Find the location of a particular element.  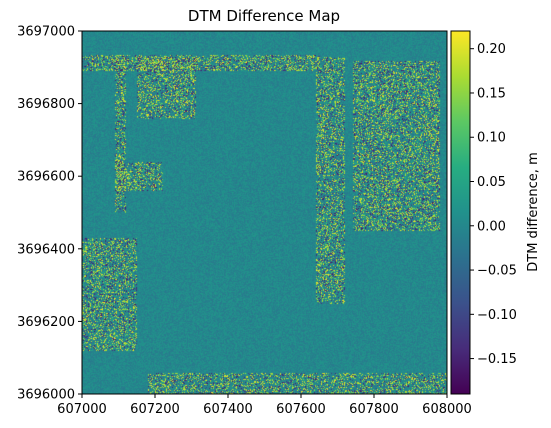

y-tick-label: 3696600 is located at coordinates (46, 177).